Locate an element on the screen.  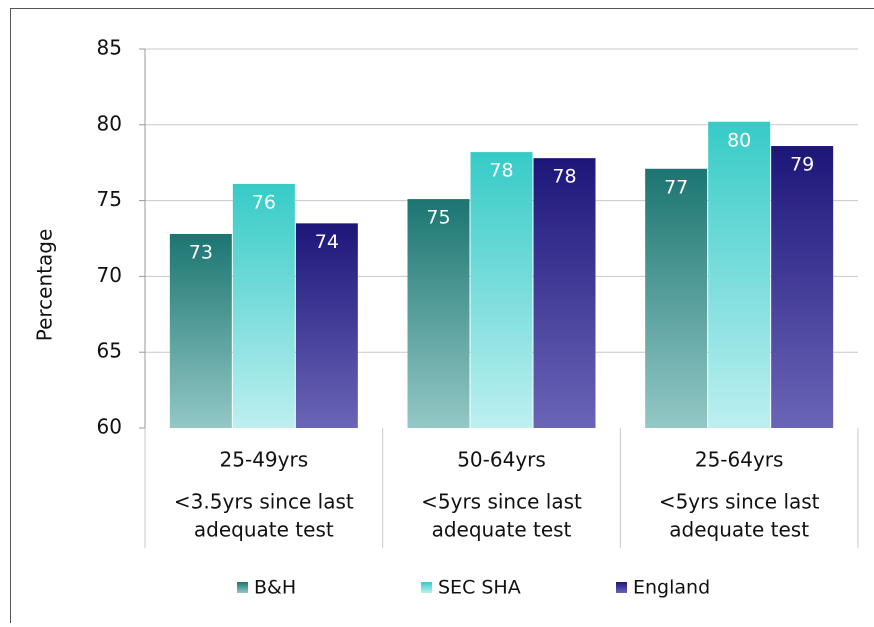
data-label: 75 is located at coordinates (438, 218).